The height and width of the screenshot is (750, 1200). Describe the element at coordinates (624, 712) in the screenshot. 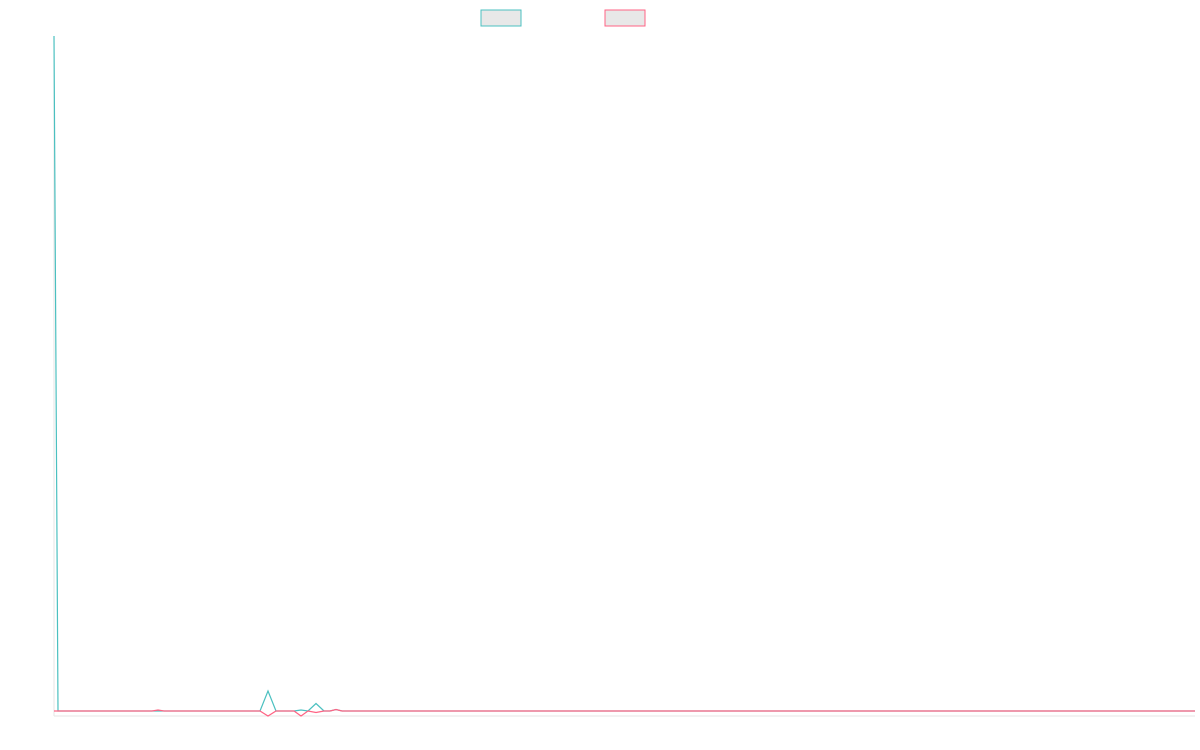

I see `series-line` at that location.